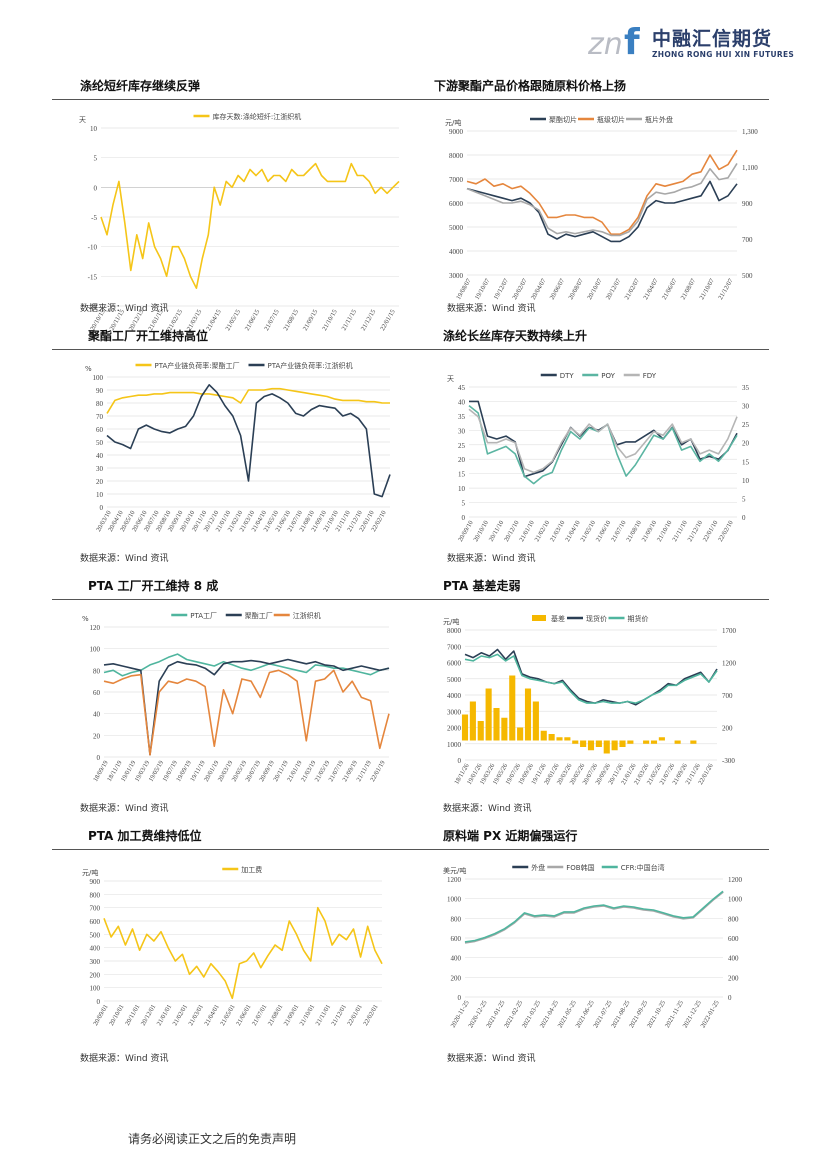  What do you see at coordinates (689, 289) in the screenshot?
I see `x-tick-label: 21/08/07` at bounding box center [689, 289].